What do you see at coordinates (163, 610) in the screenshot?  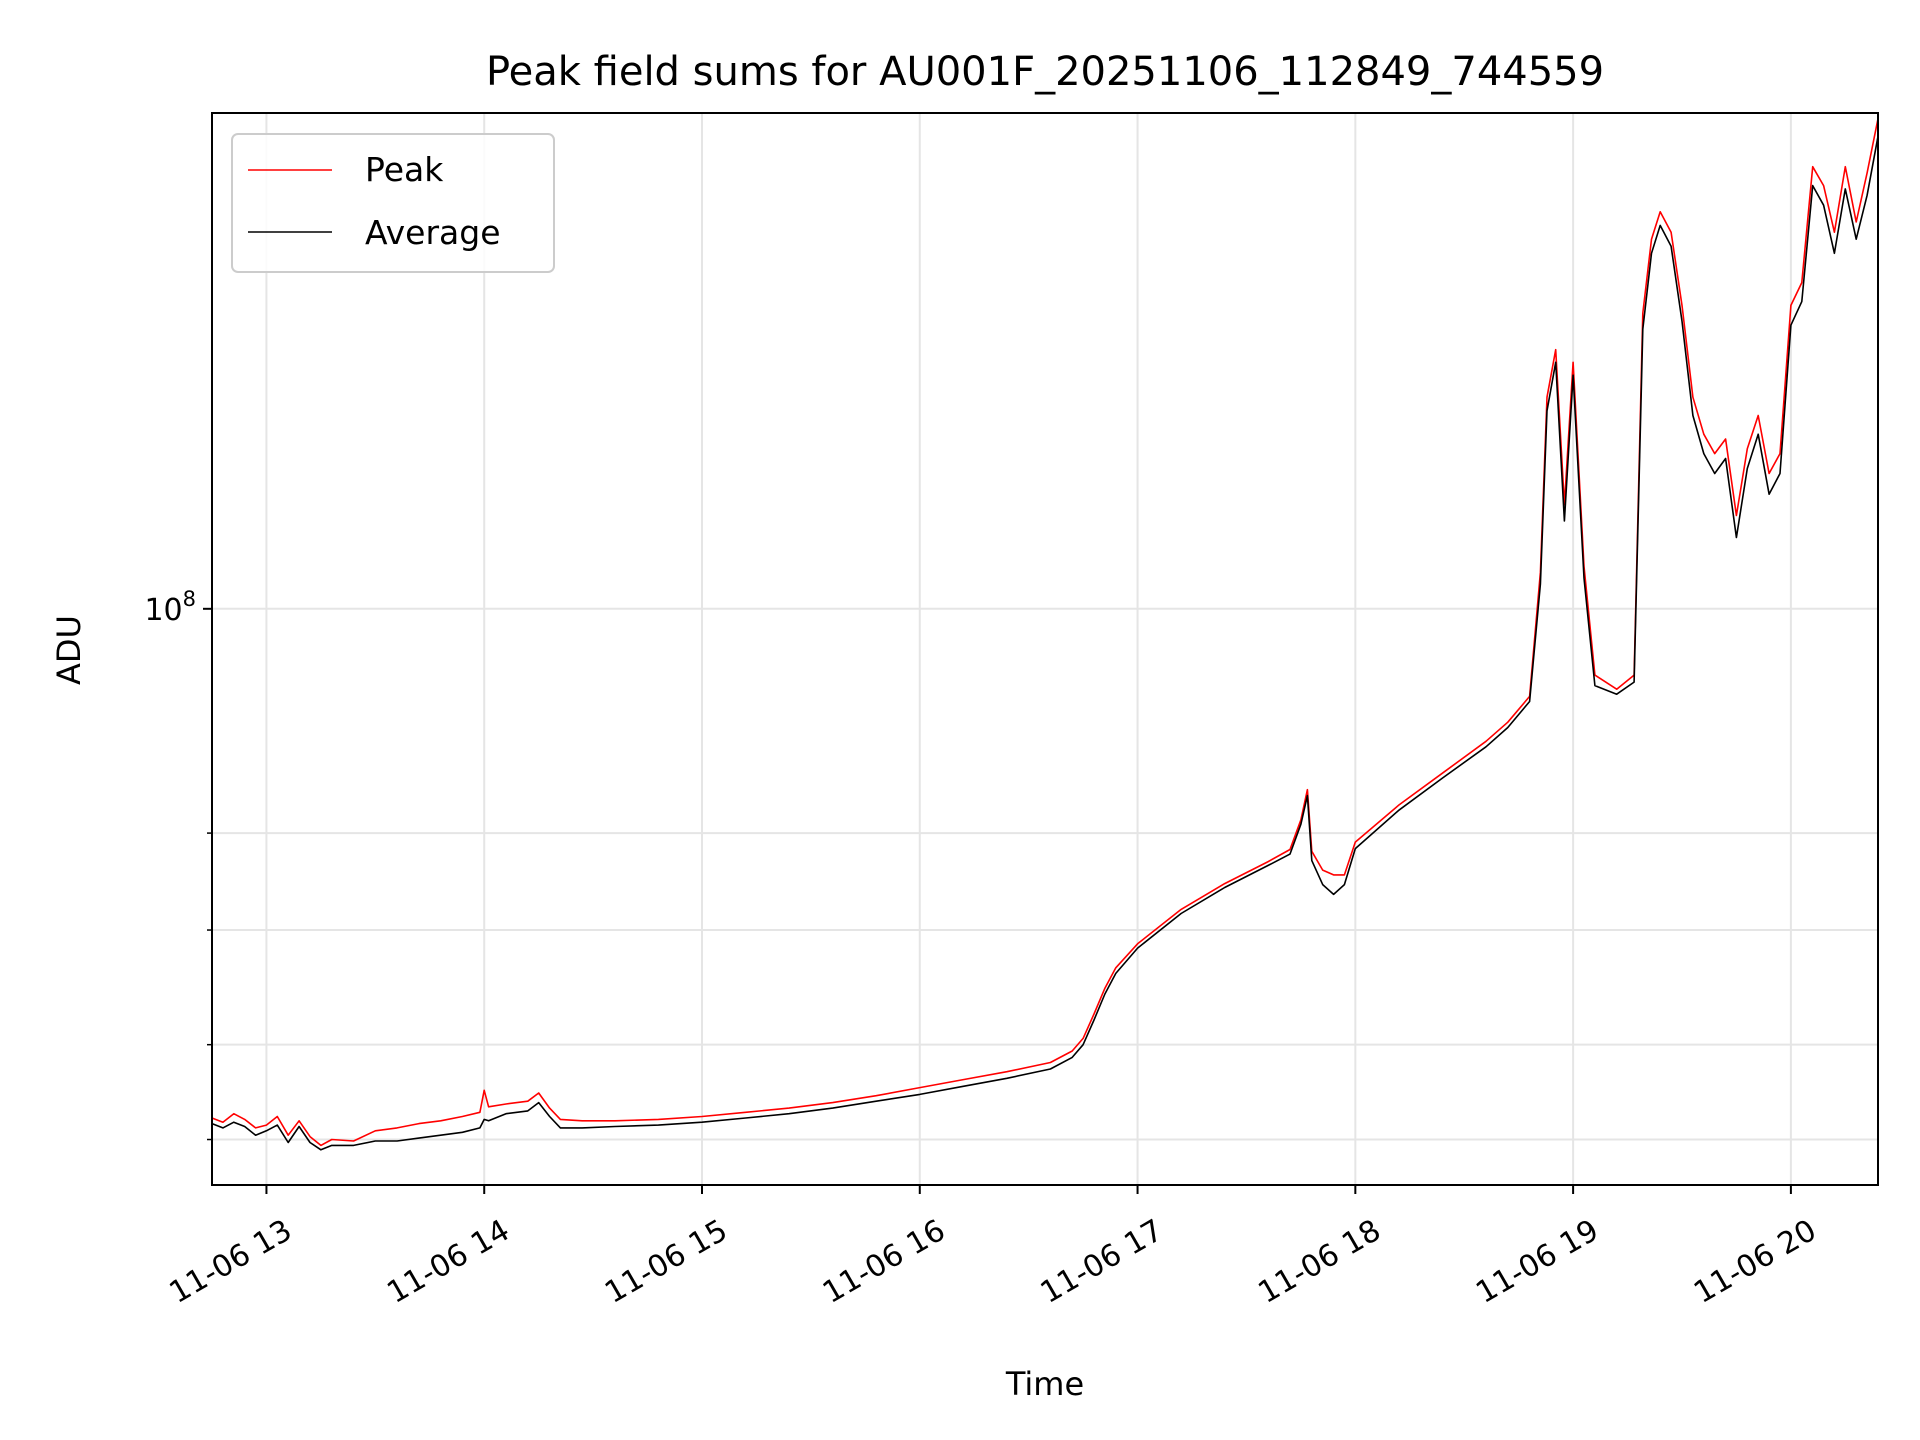 I see `y-tick-label-base: 10` at bounding box center [163, 610].